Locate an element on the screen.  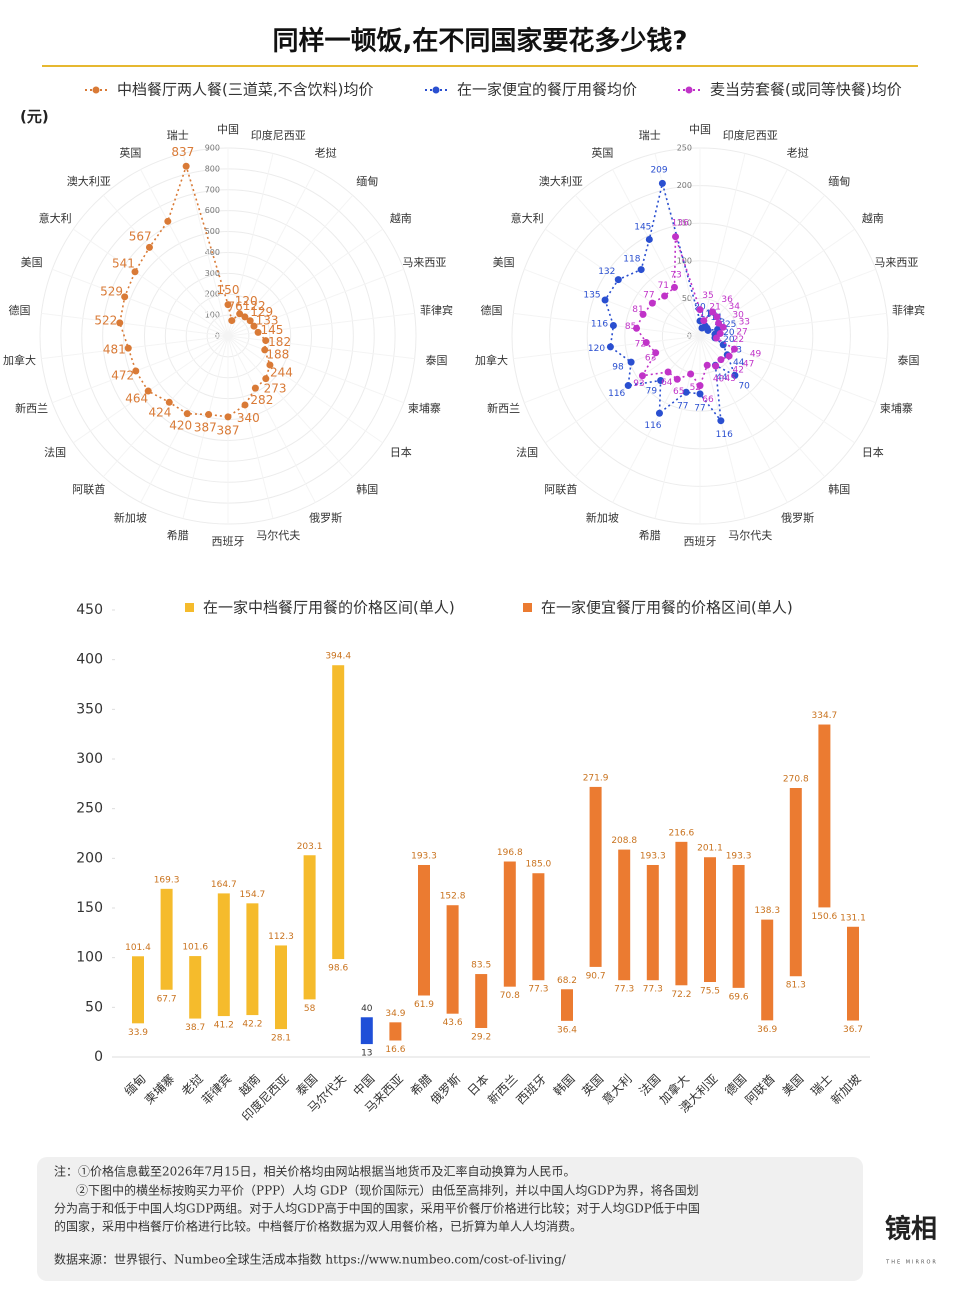
value-label: 340 is located at coordinates (248, 418).